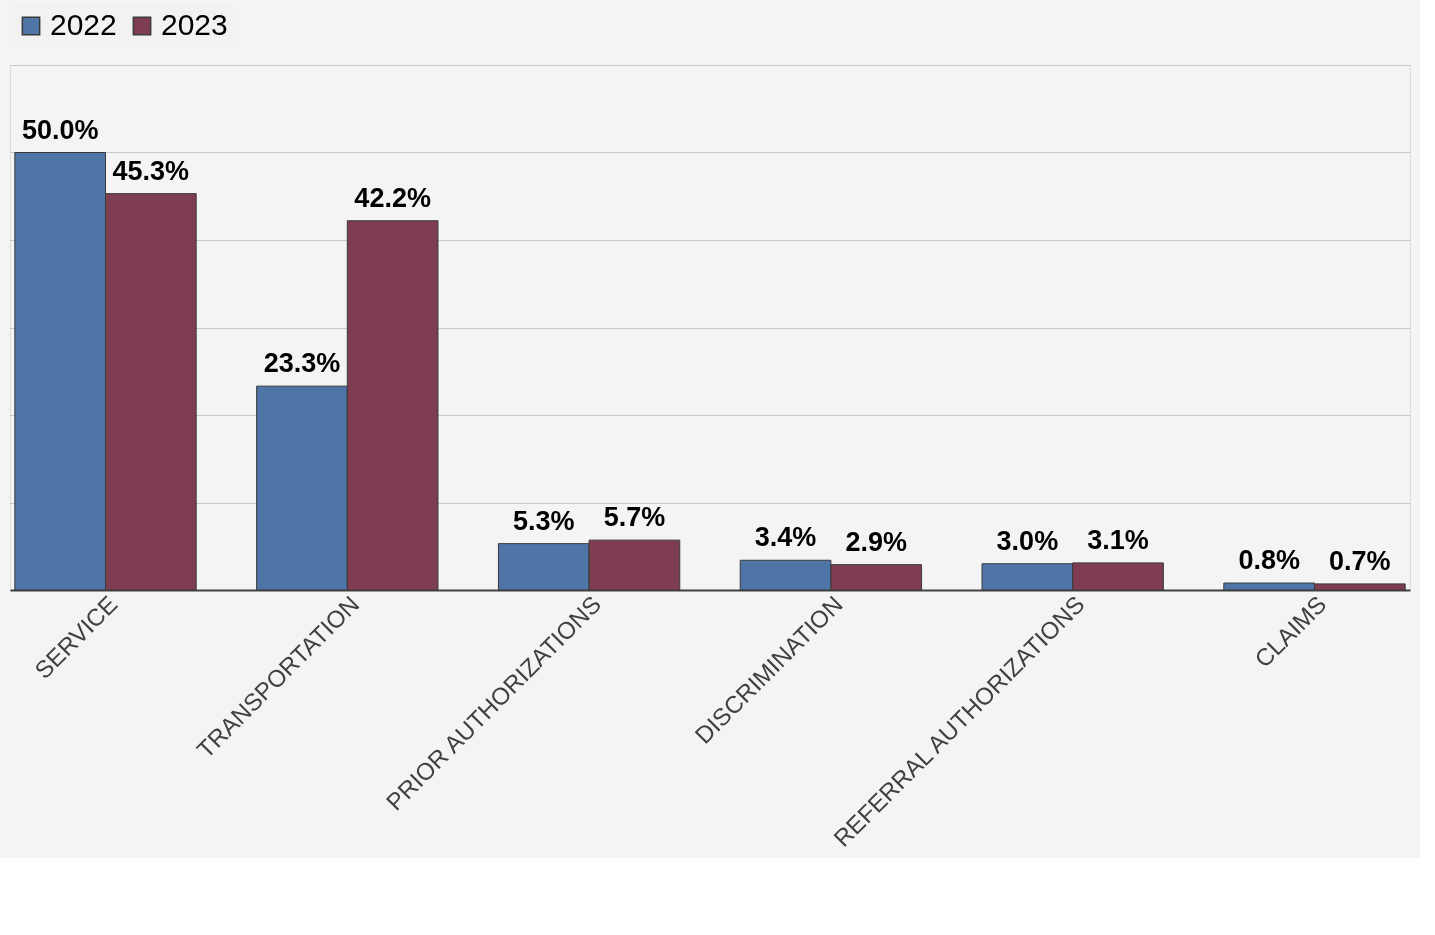  What do you see at coordinates (151, 170) in the screenshot?
I see `data-label: 45.3%` at bounding box center [151, 170].